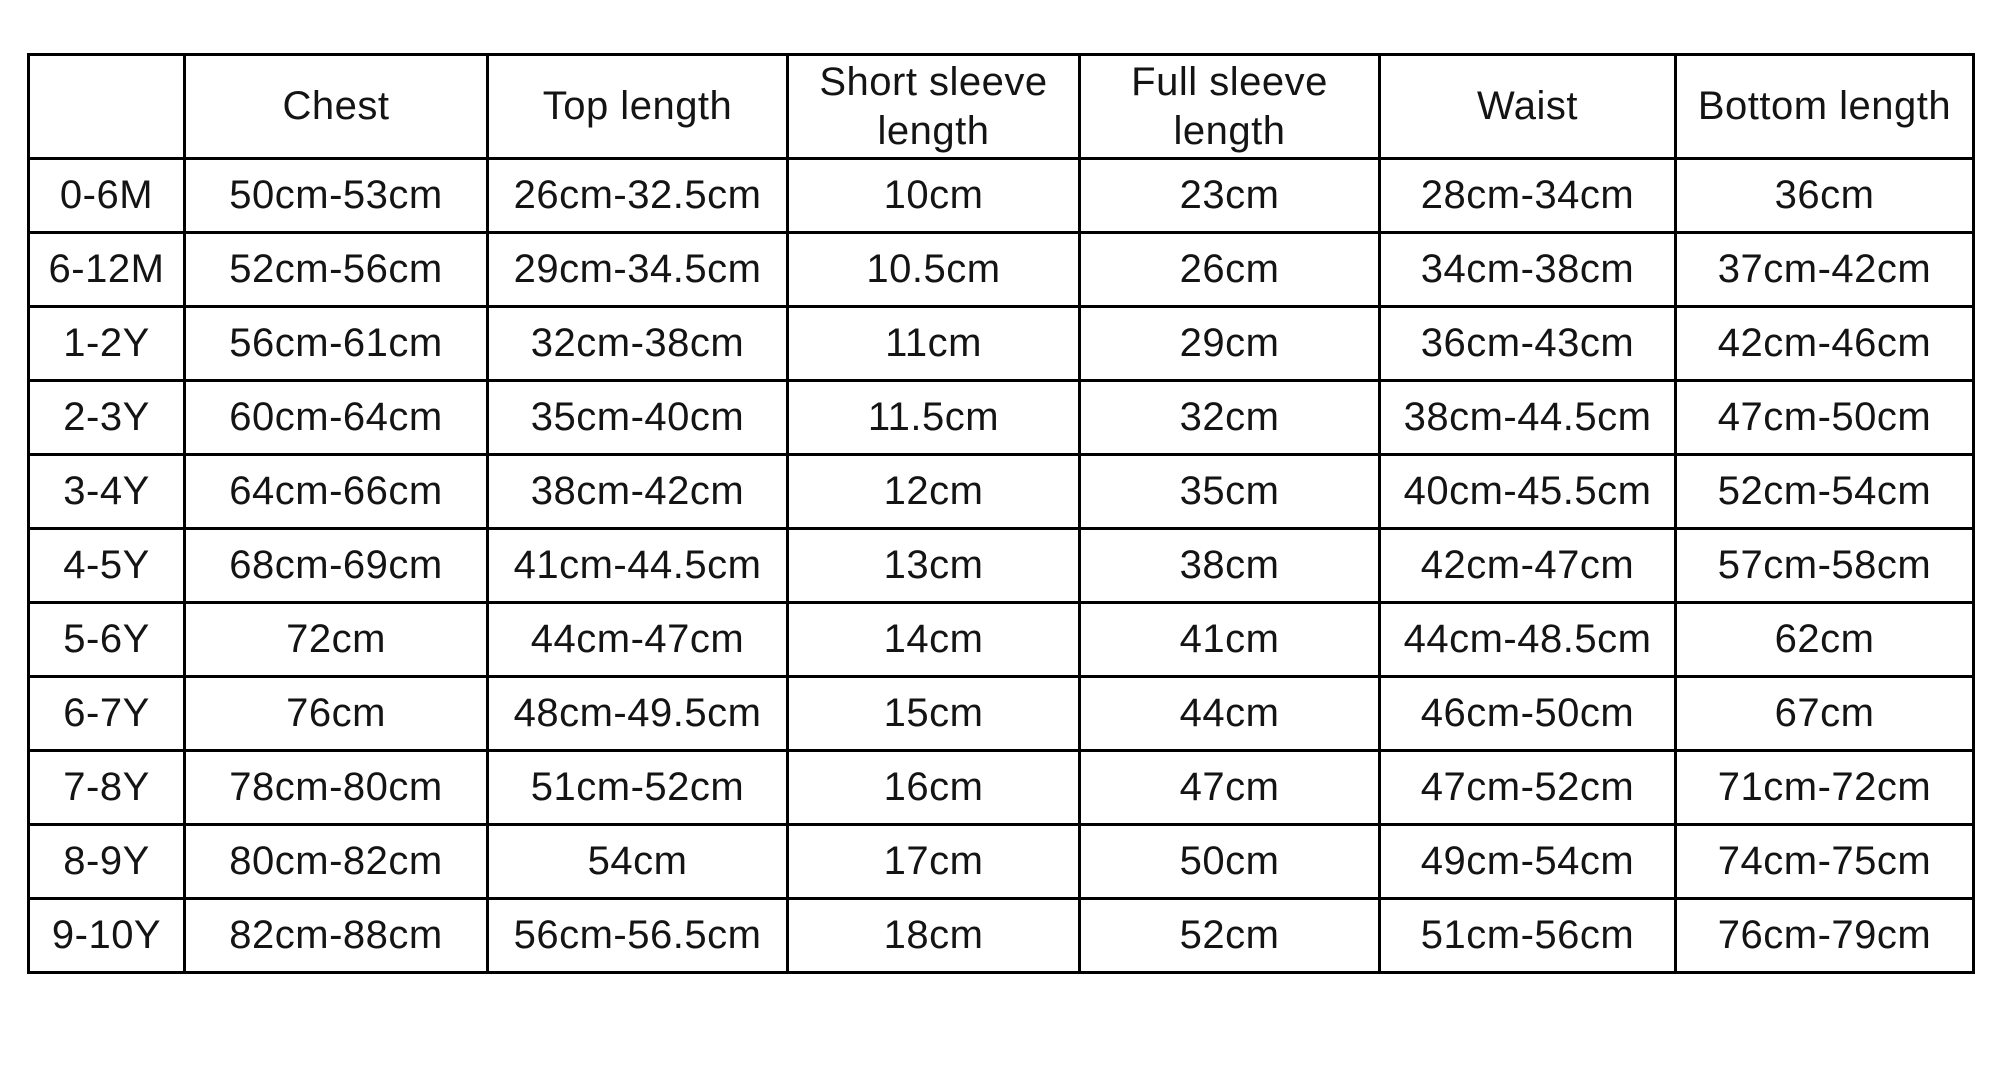 This screenshot has height=1080, width=2000. I want to click on cell-full-sleeve-length: 52cm, so click(1229, 935).